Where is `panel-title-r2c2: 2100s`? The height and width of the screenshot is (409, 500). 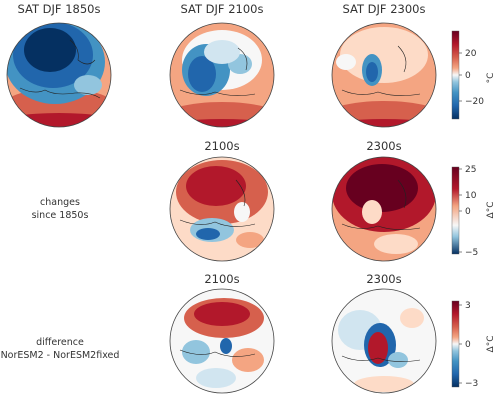
panel-title-r2c2: 2100s is located at coordinates (221, 146).